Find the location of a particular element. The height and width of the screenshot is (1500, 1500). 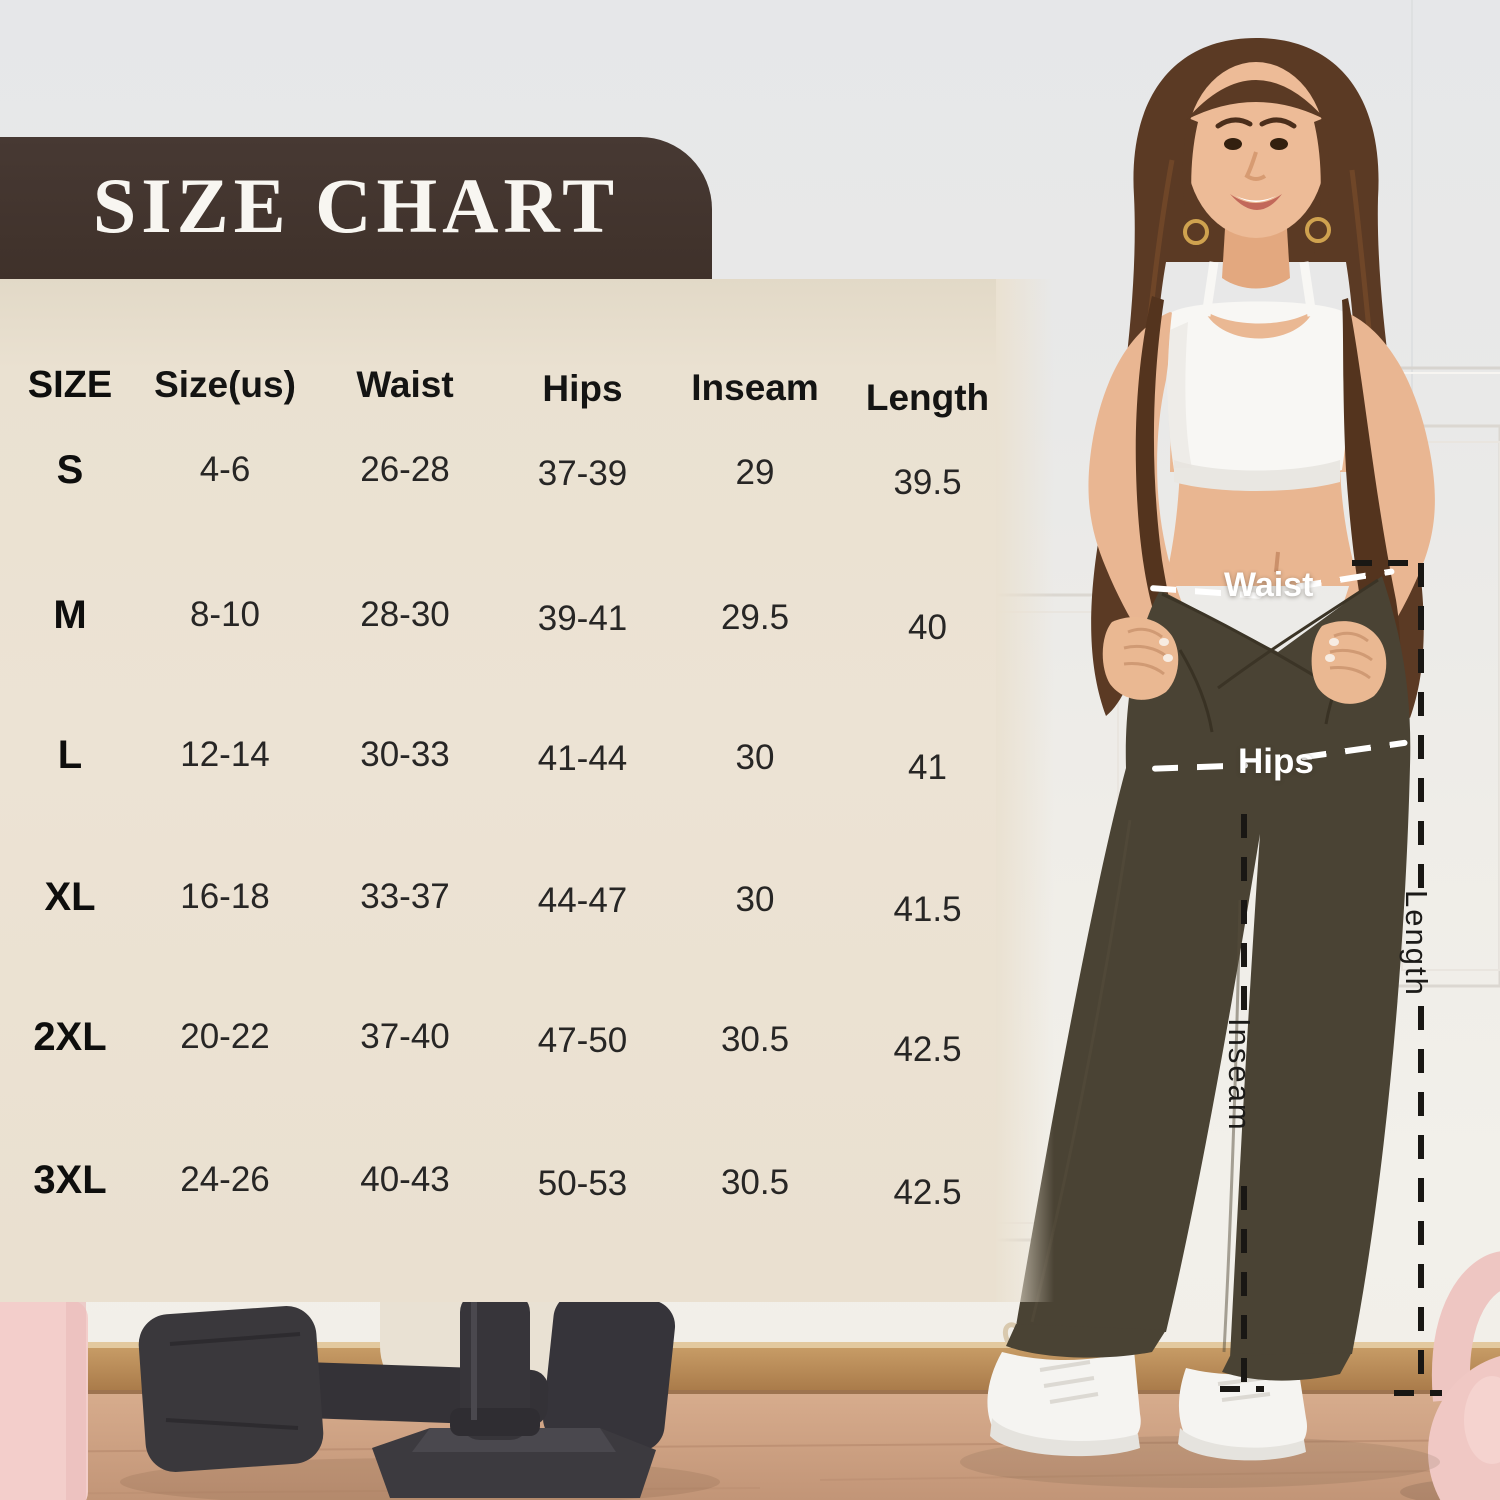

model-face is located at coordinates (1256, 158).